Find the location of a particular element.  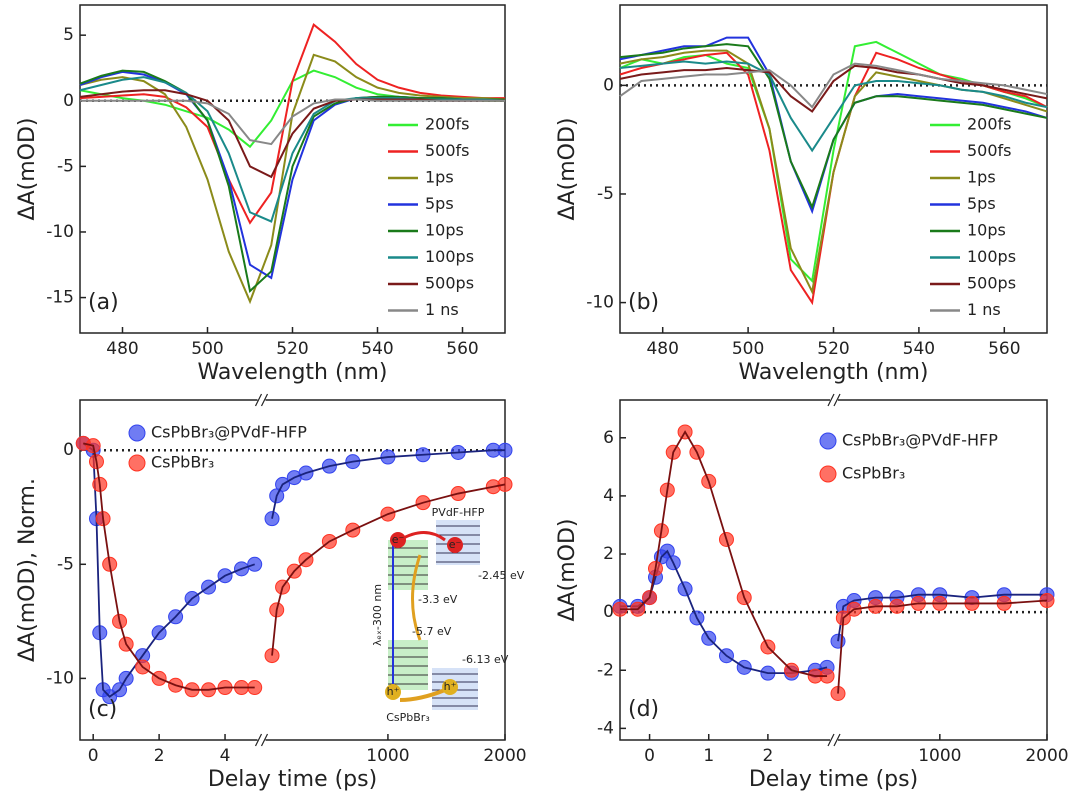

y-tick-label: -15 is located at coordinates (60, 298).